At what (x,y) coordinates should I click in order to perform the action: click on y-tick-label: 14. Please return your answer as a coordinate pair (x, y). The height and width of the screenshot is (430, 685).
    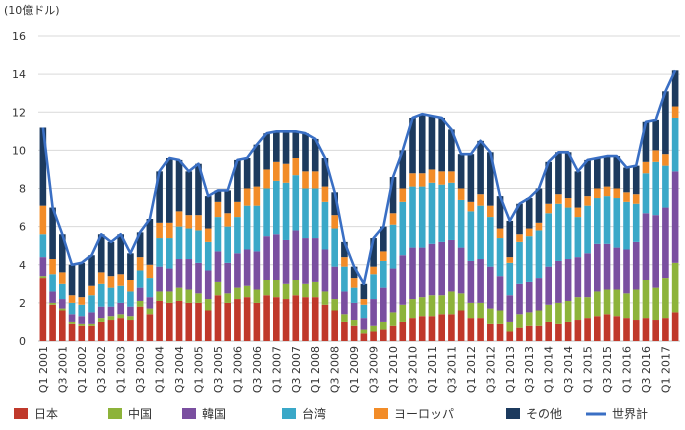
    Looking at the image, I should click on (19, 74).